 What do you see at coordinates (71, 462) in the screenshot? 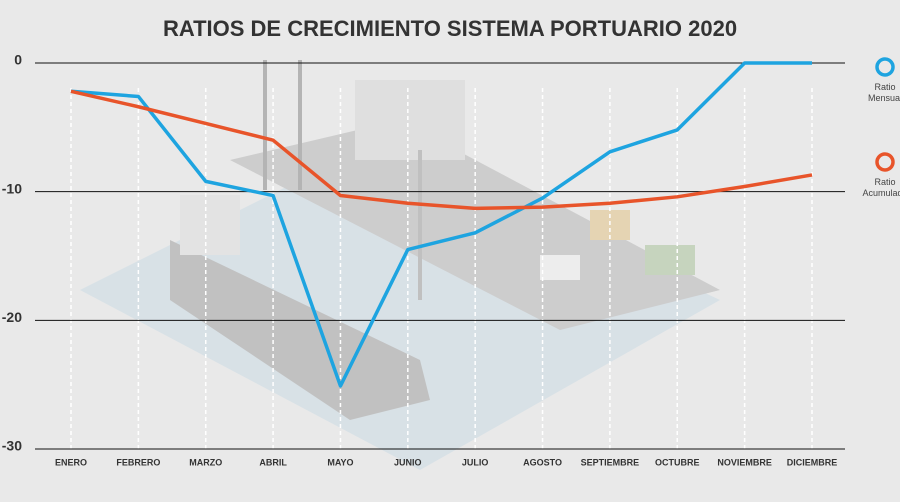
I see `x-tick-label: ENERO` at bounding box center [71, 462].